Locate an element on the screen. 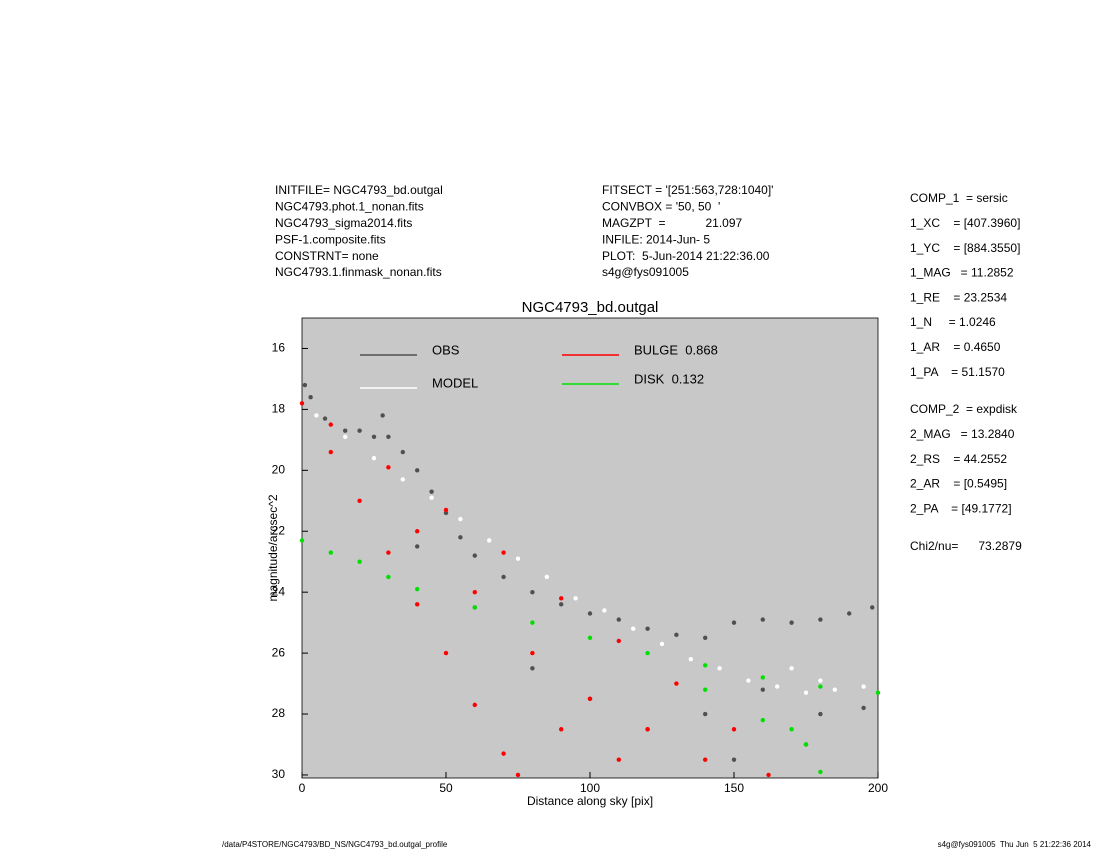 The height and width of the screenshot is (850, 1100). x-tick-label: 100 is located at coordinates (590, 788).